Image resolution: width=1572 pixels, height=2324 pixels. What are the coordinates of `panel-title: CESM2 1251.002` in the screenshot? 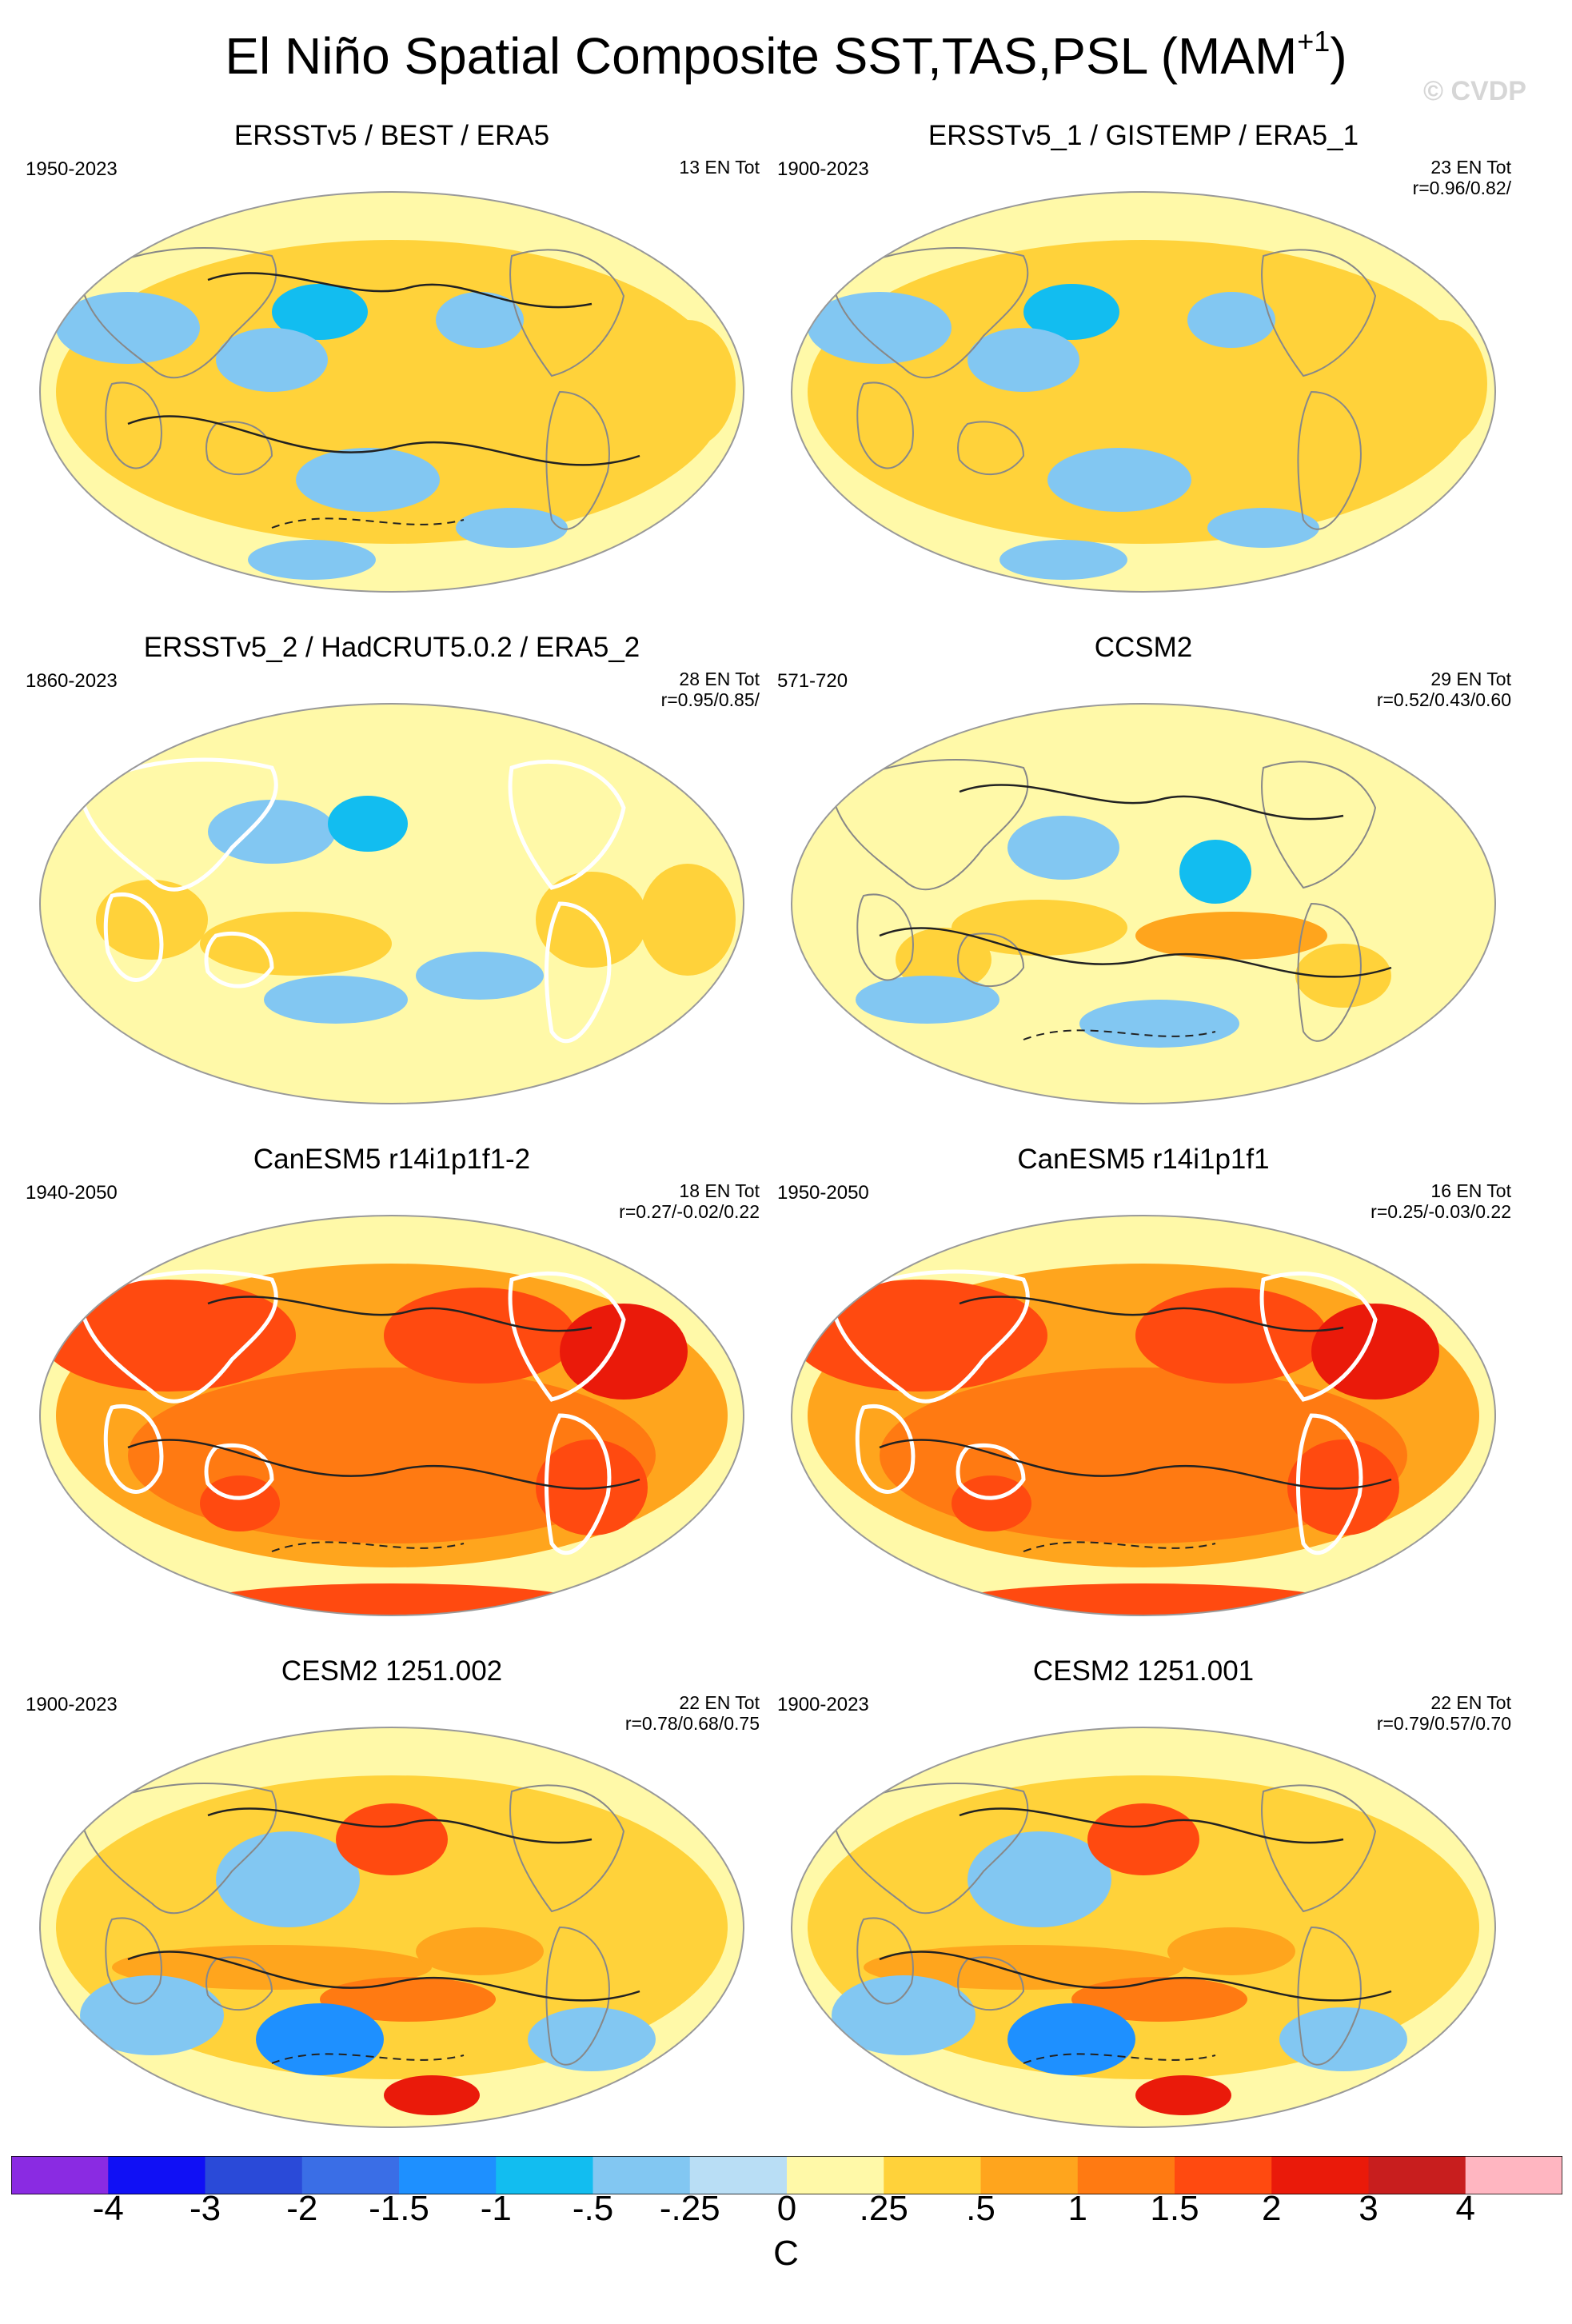 It's located at (392, 1671).